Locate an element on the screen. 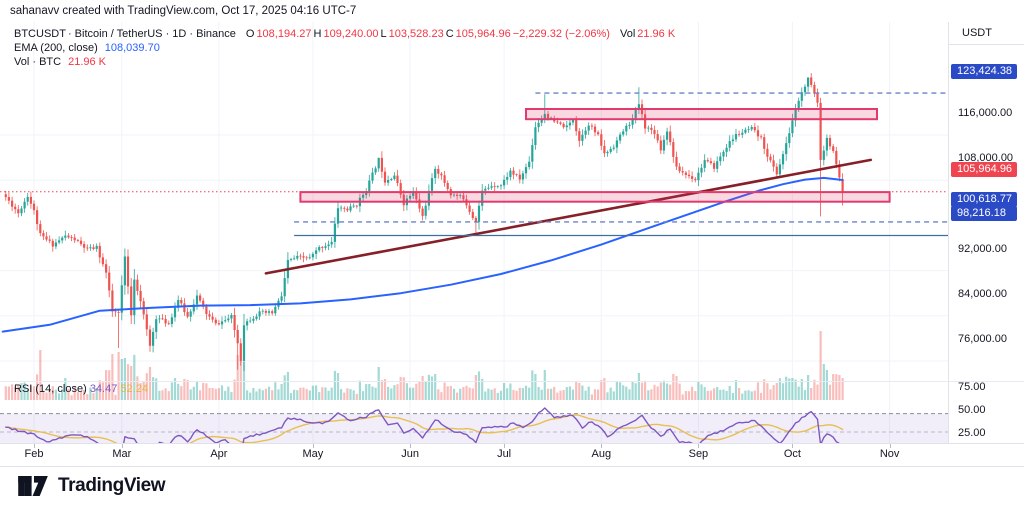 The width and height of the screenshot is (1024, 507). month-label: Jun is located at coordinates (410, 454).